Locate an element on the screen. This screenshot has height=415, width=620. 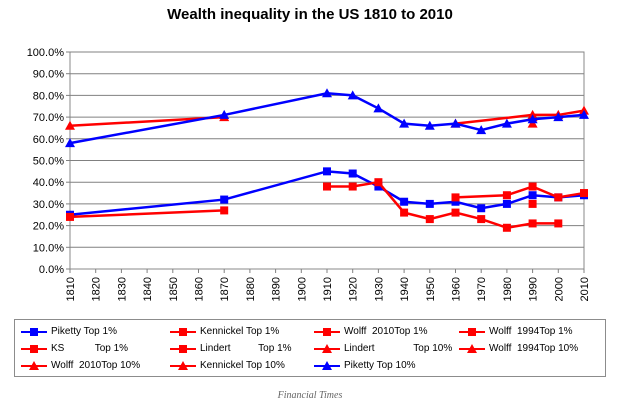
legend-item-wolff-2010top-1: Wolff 2010Top 1% is located at coordinates (384, 332).